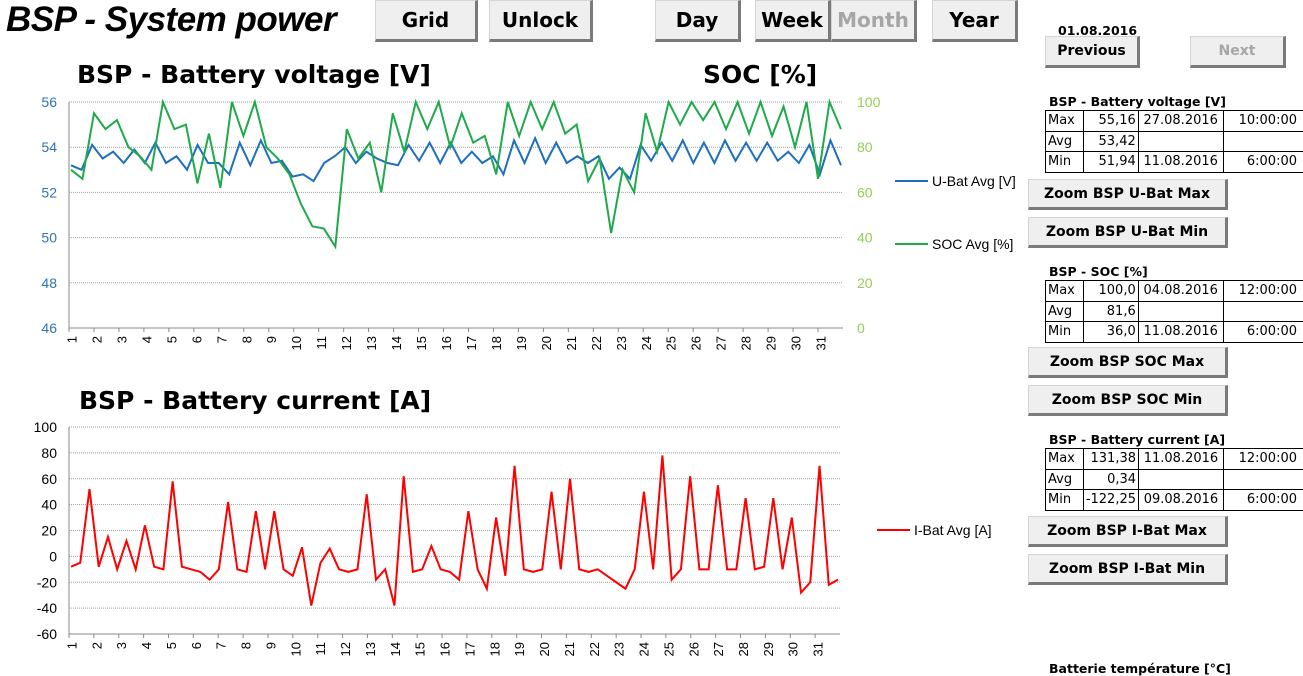 The width and height of the screenshot is (1303, 676). I want to click on y-tick-label: 0, so click(53, 556).